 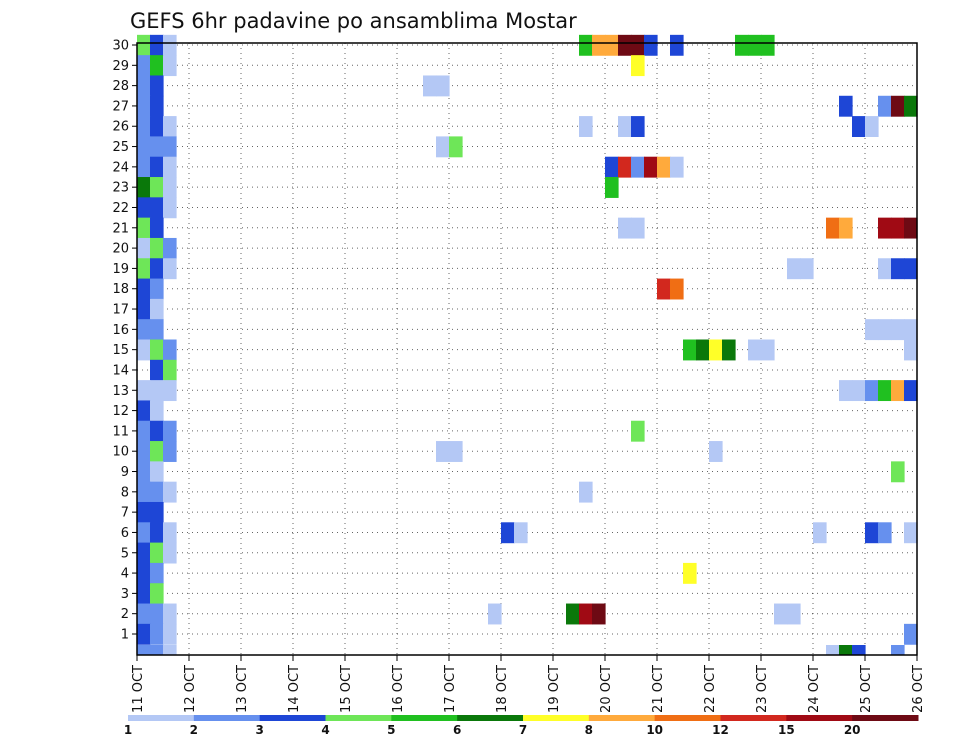 I want to click on x-tick-label: 24 OCT, so click(x=814, y=689).